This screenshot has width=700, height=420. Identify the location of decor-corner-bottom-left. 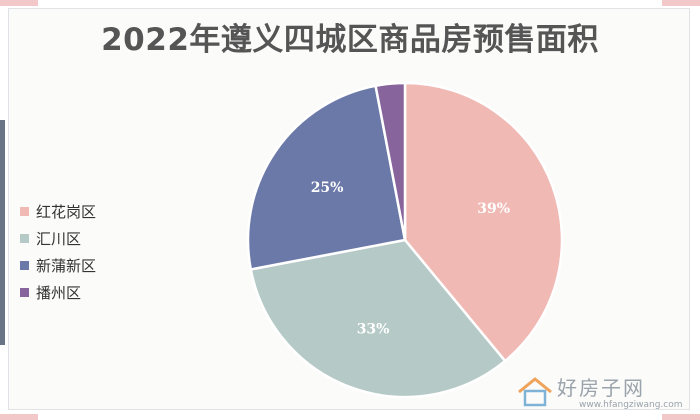
(19, 417).